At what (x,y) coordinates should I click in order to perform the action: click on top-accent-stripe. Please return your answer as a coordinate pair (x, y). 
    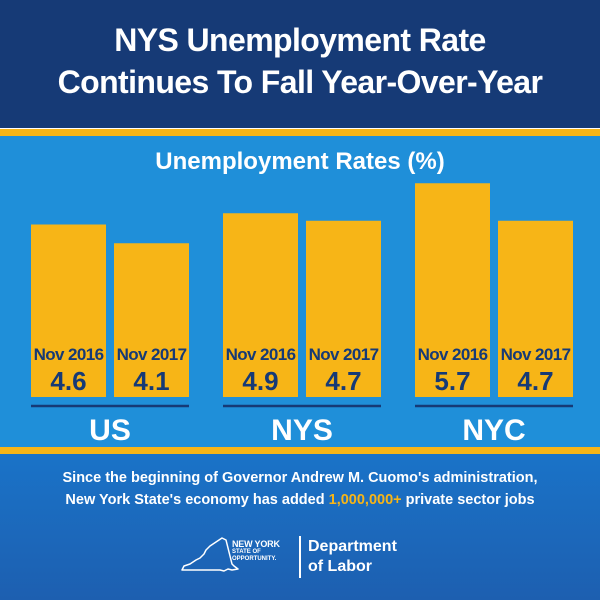
    Looking at the image, I should click on (300, 132).